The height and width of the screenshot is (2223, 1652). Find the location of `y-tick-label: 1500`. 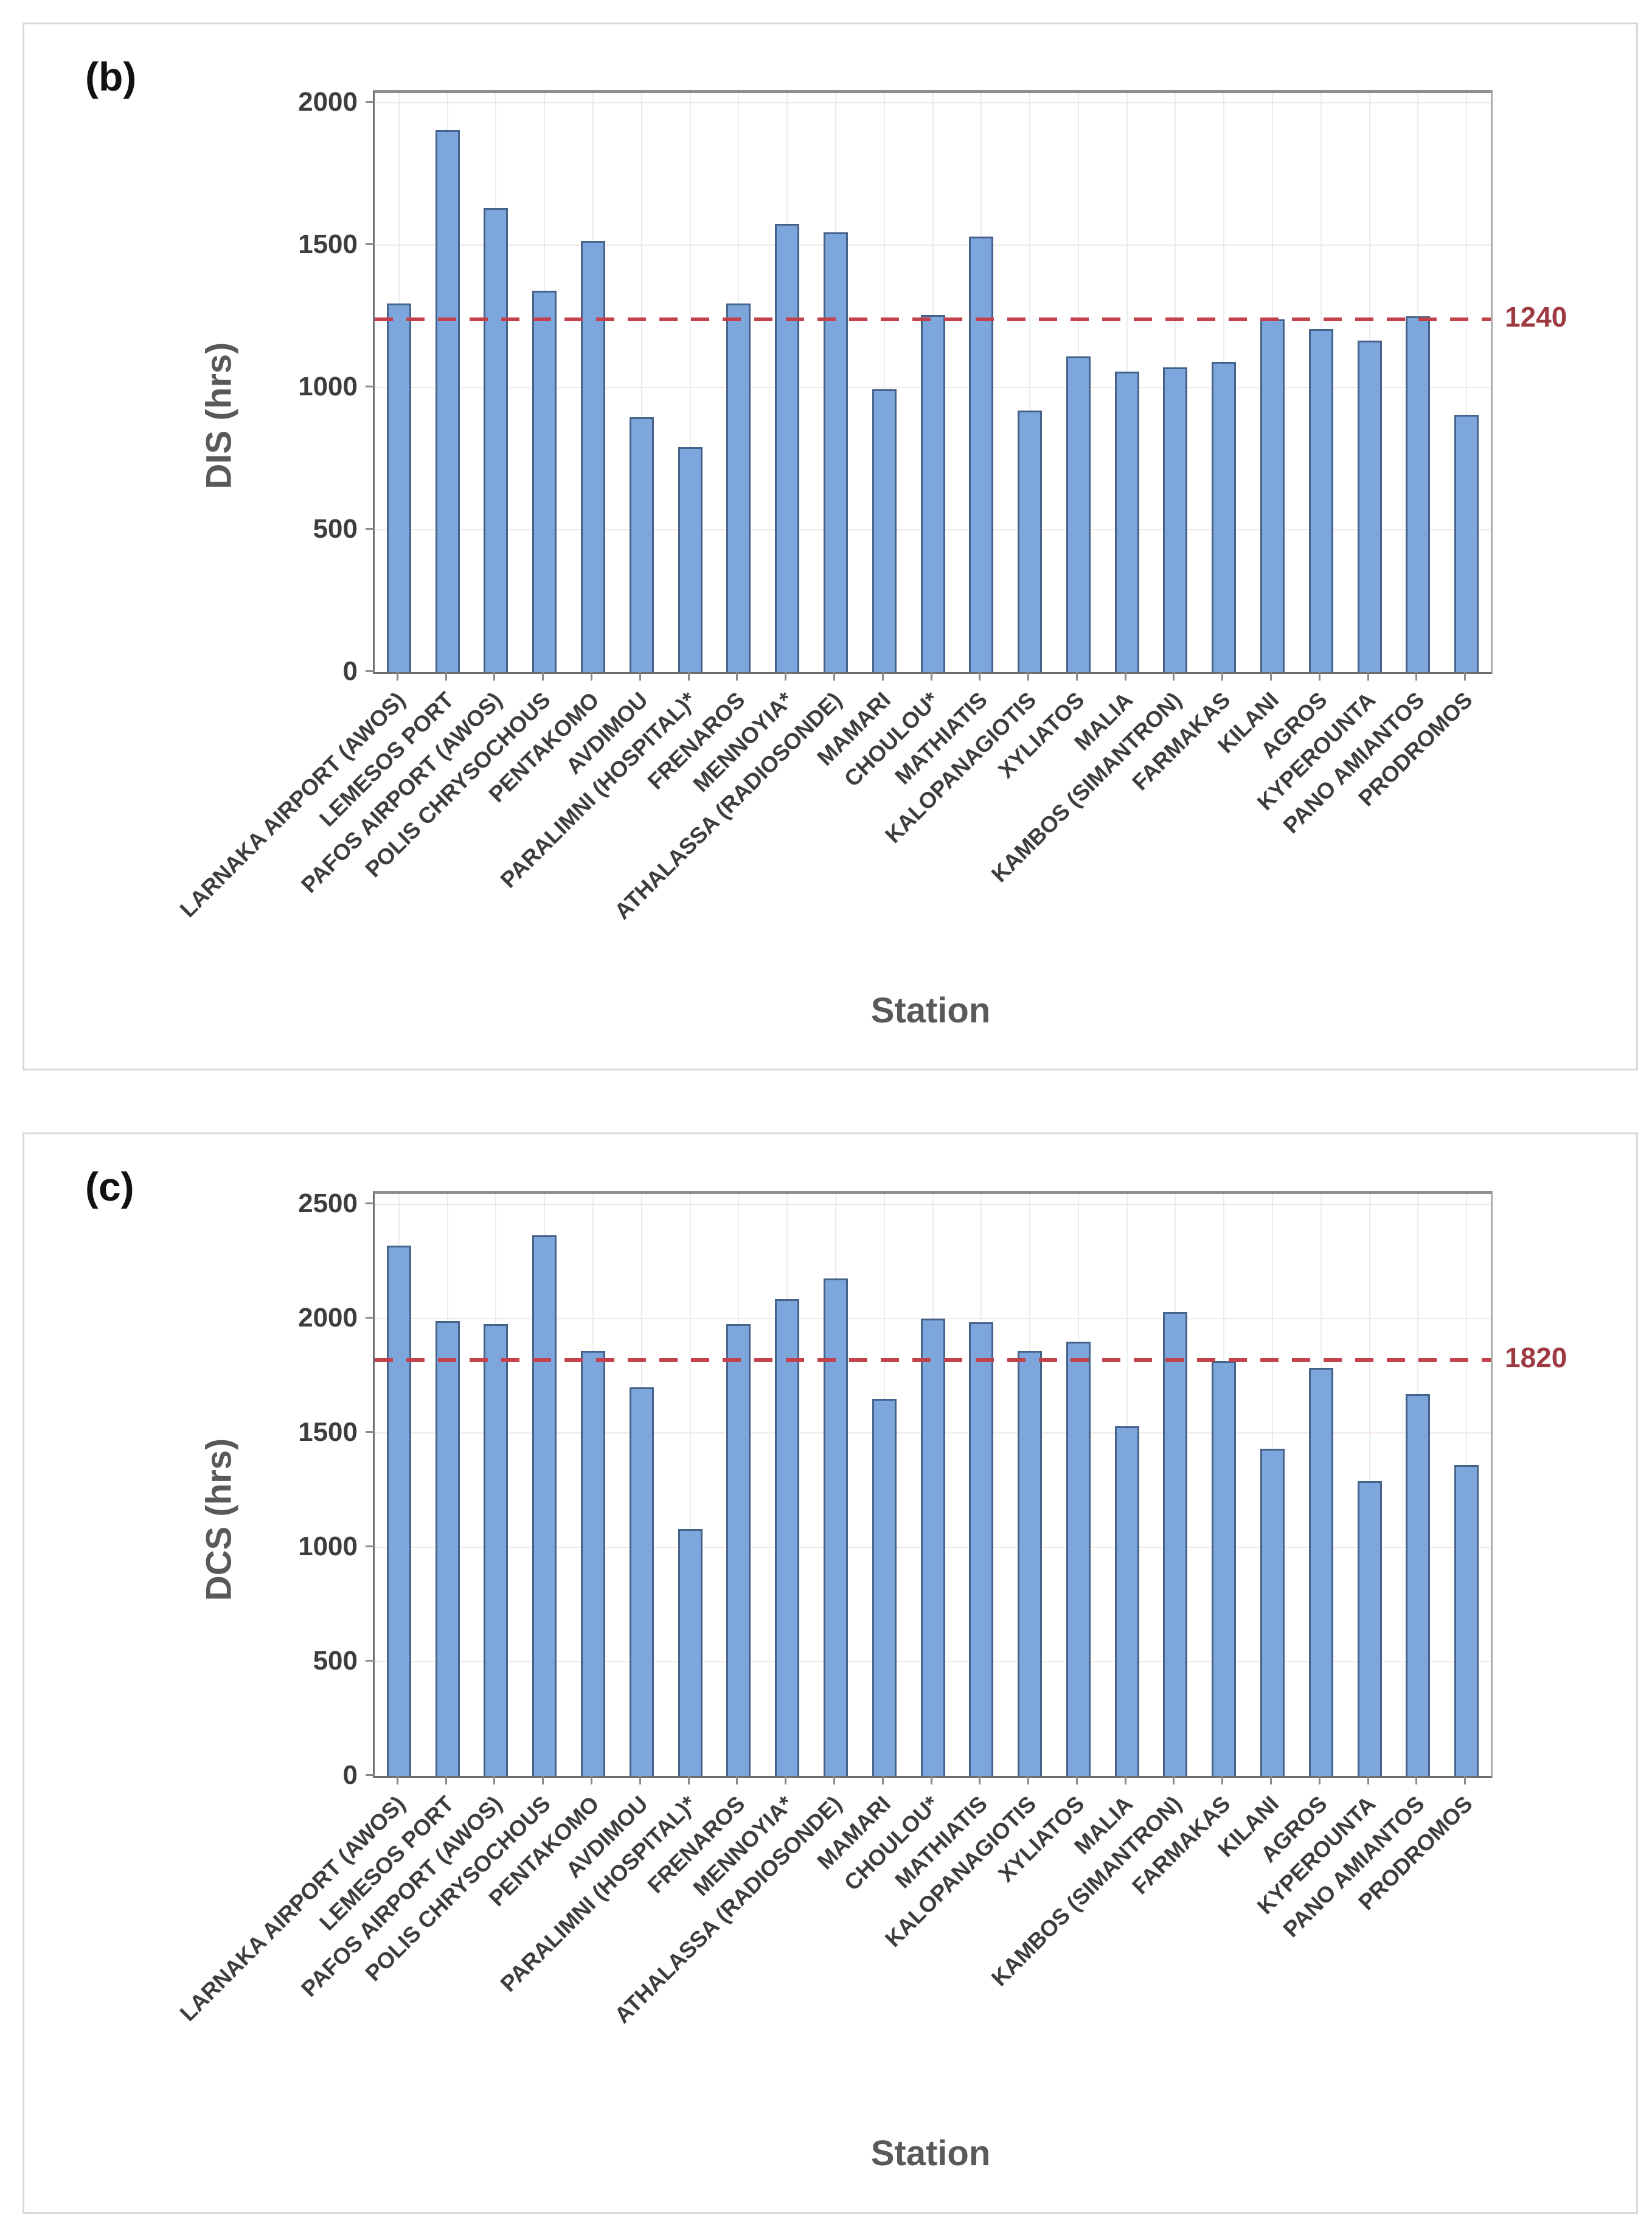

y-tick-label: 1500 is located at coordinates (328, 1432).